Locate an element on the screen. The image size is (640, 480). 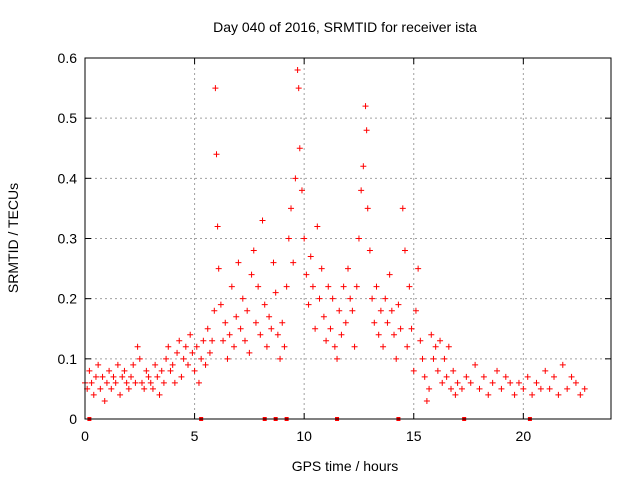
x-tick-label: 15 is located at coordinates (414, 436).